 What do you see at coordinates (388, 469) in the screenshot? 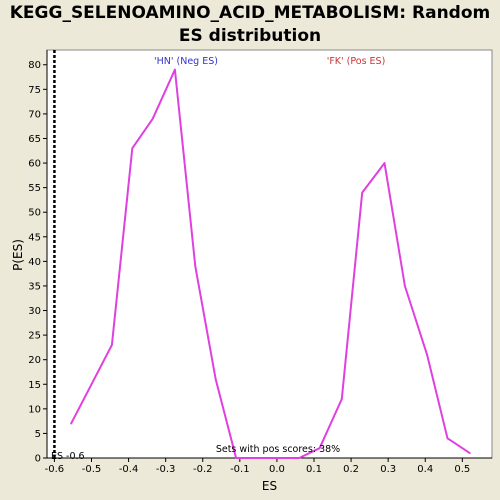
I see `x-tick-label: 0.3` at bounding box center [388, 469].